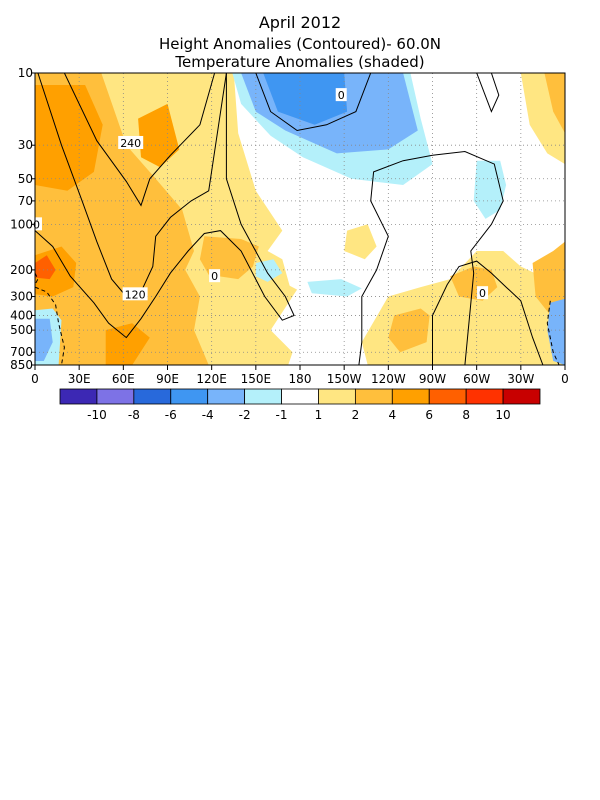 This screenshot has height=800, width=600. Describe the element at coordinates (520, 379) in the screenshot. I see `x-tick-label: 30W` at that location.